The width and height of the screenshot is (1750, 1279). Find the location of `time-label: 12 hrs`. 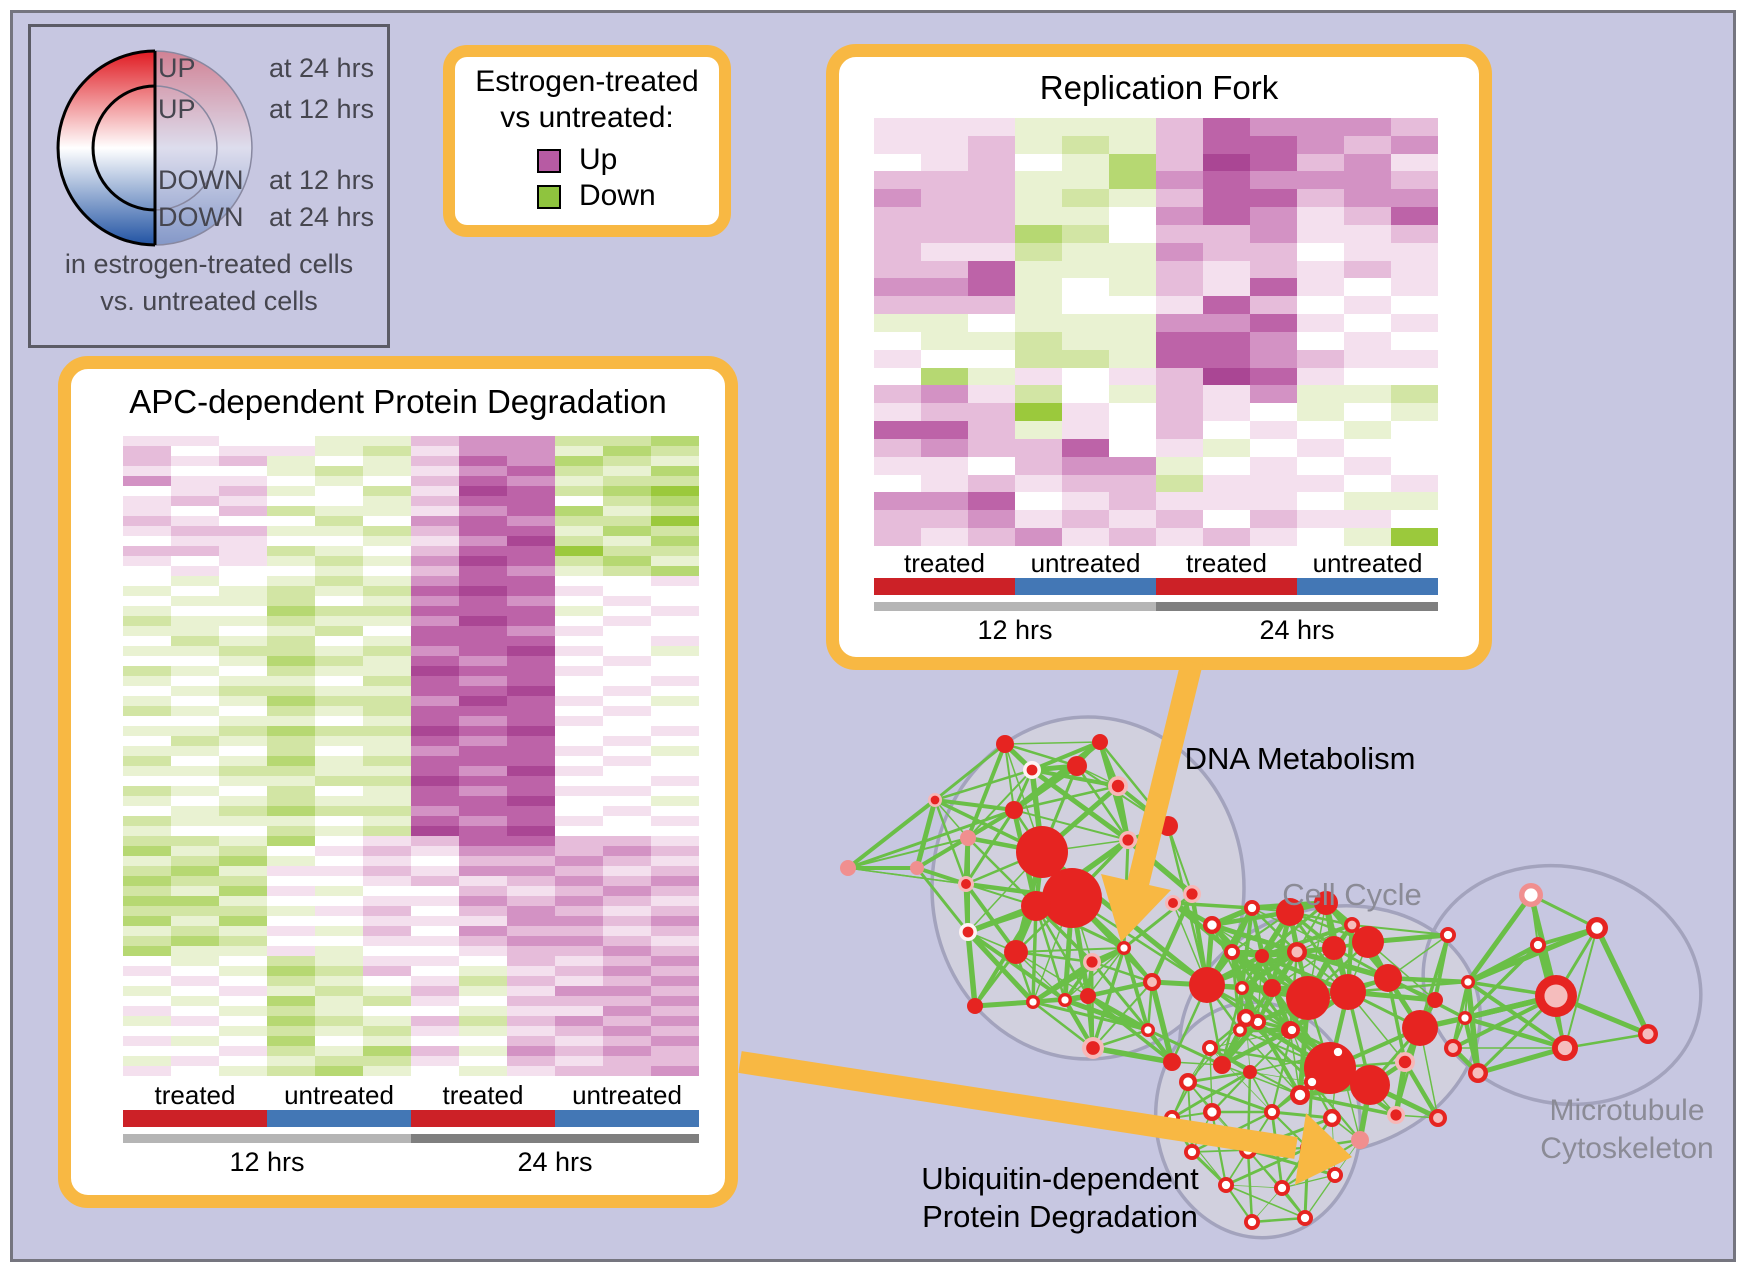

time-label: 12 hrs is located at coordinates (1015, 630).